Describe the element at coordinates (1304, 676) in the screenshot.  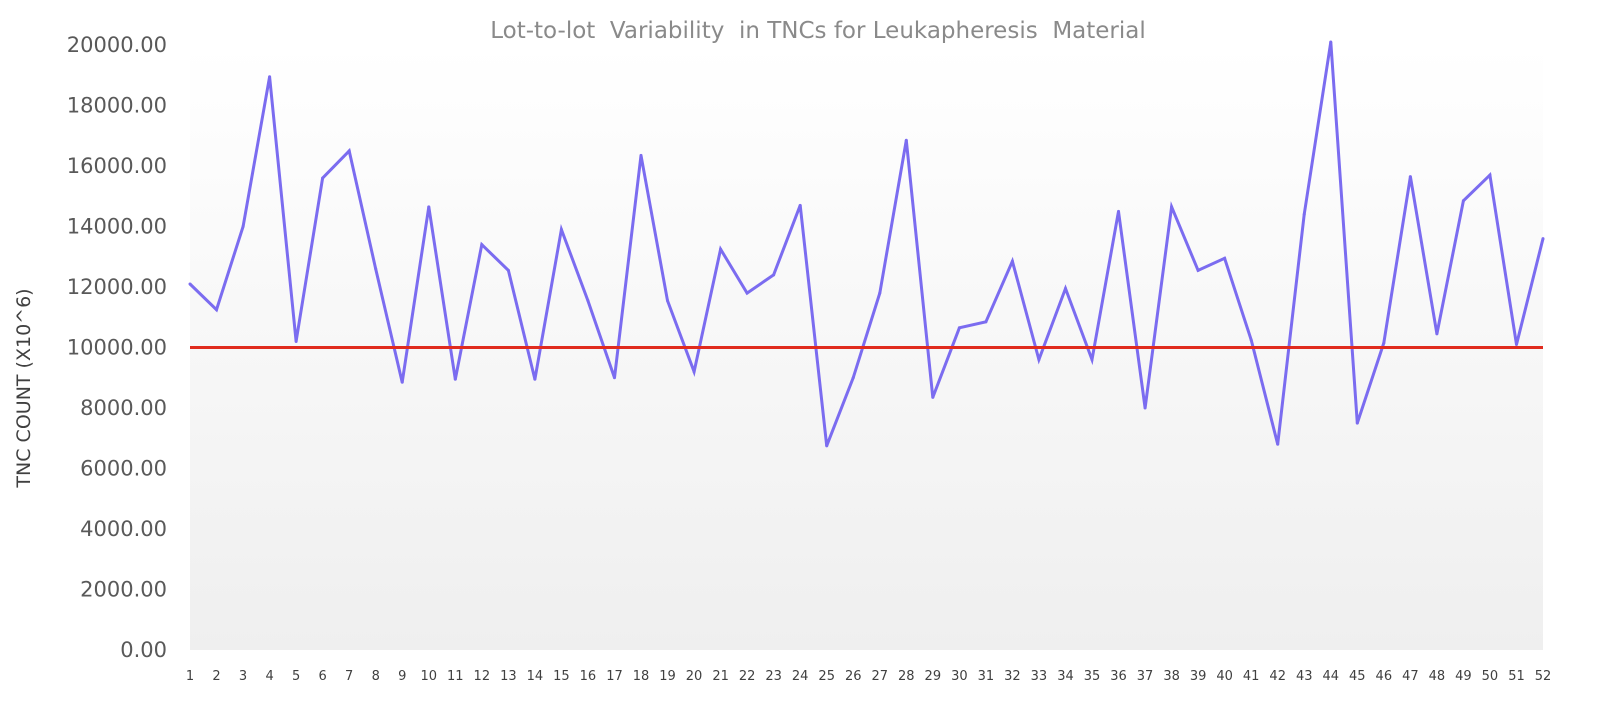
I see `x-tick-label: 43` at that location.